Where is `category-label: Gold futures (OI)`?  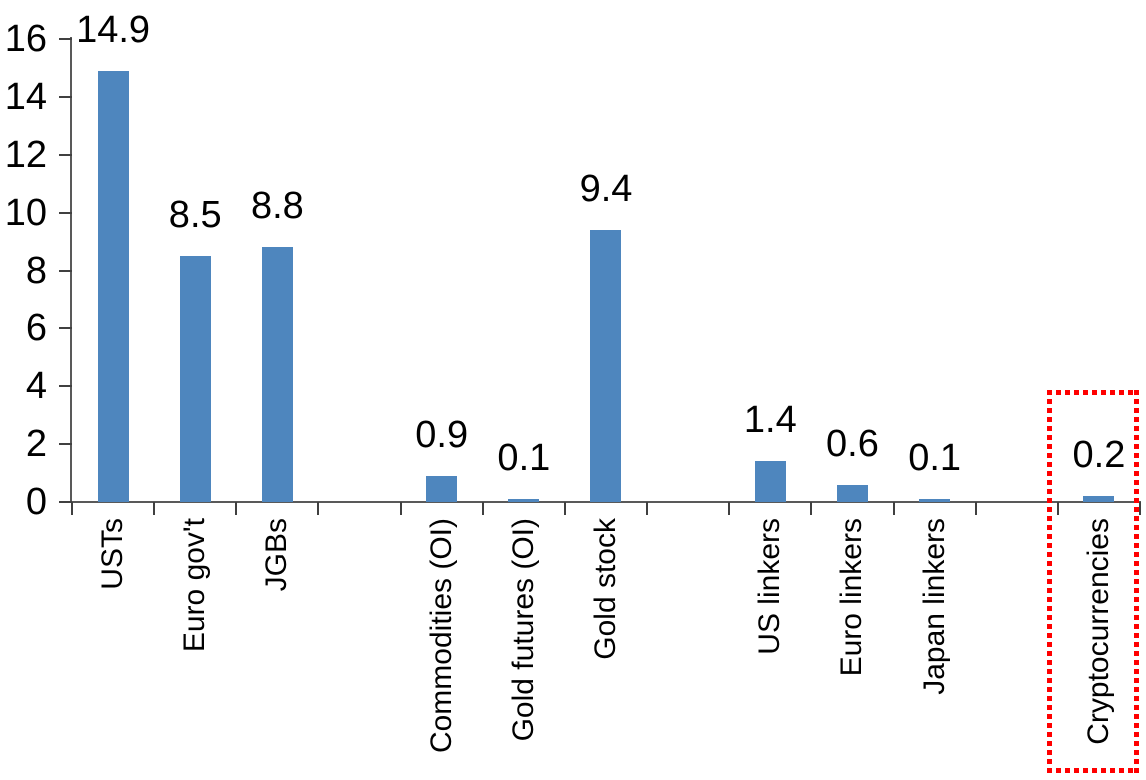 category-label: Gold futures (OI) is located at coordinates (523, 630).